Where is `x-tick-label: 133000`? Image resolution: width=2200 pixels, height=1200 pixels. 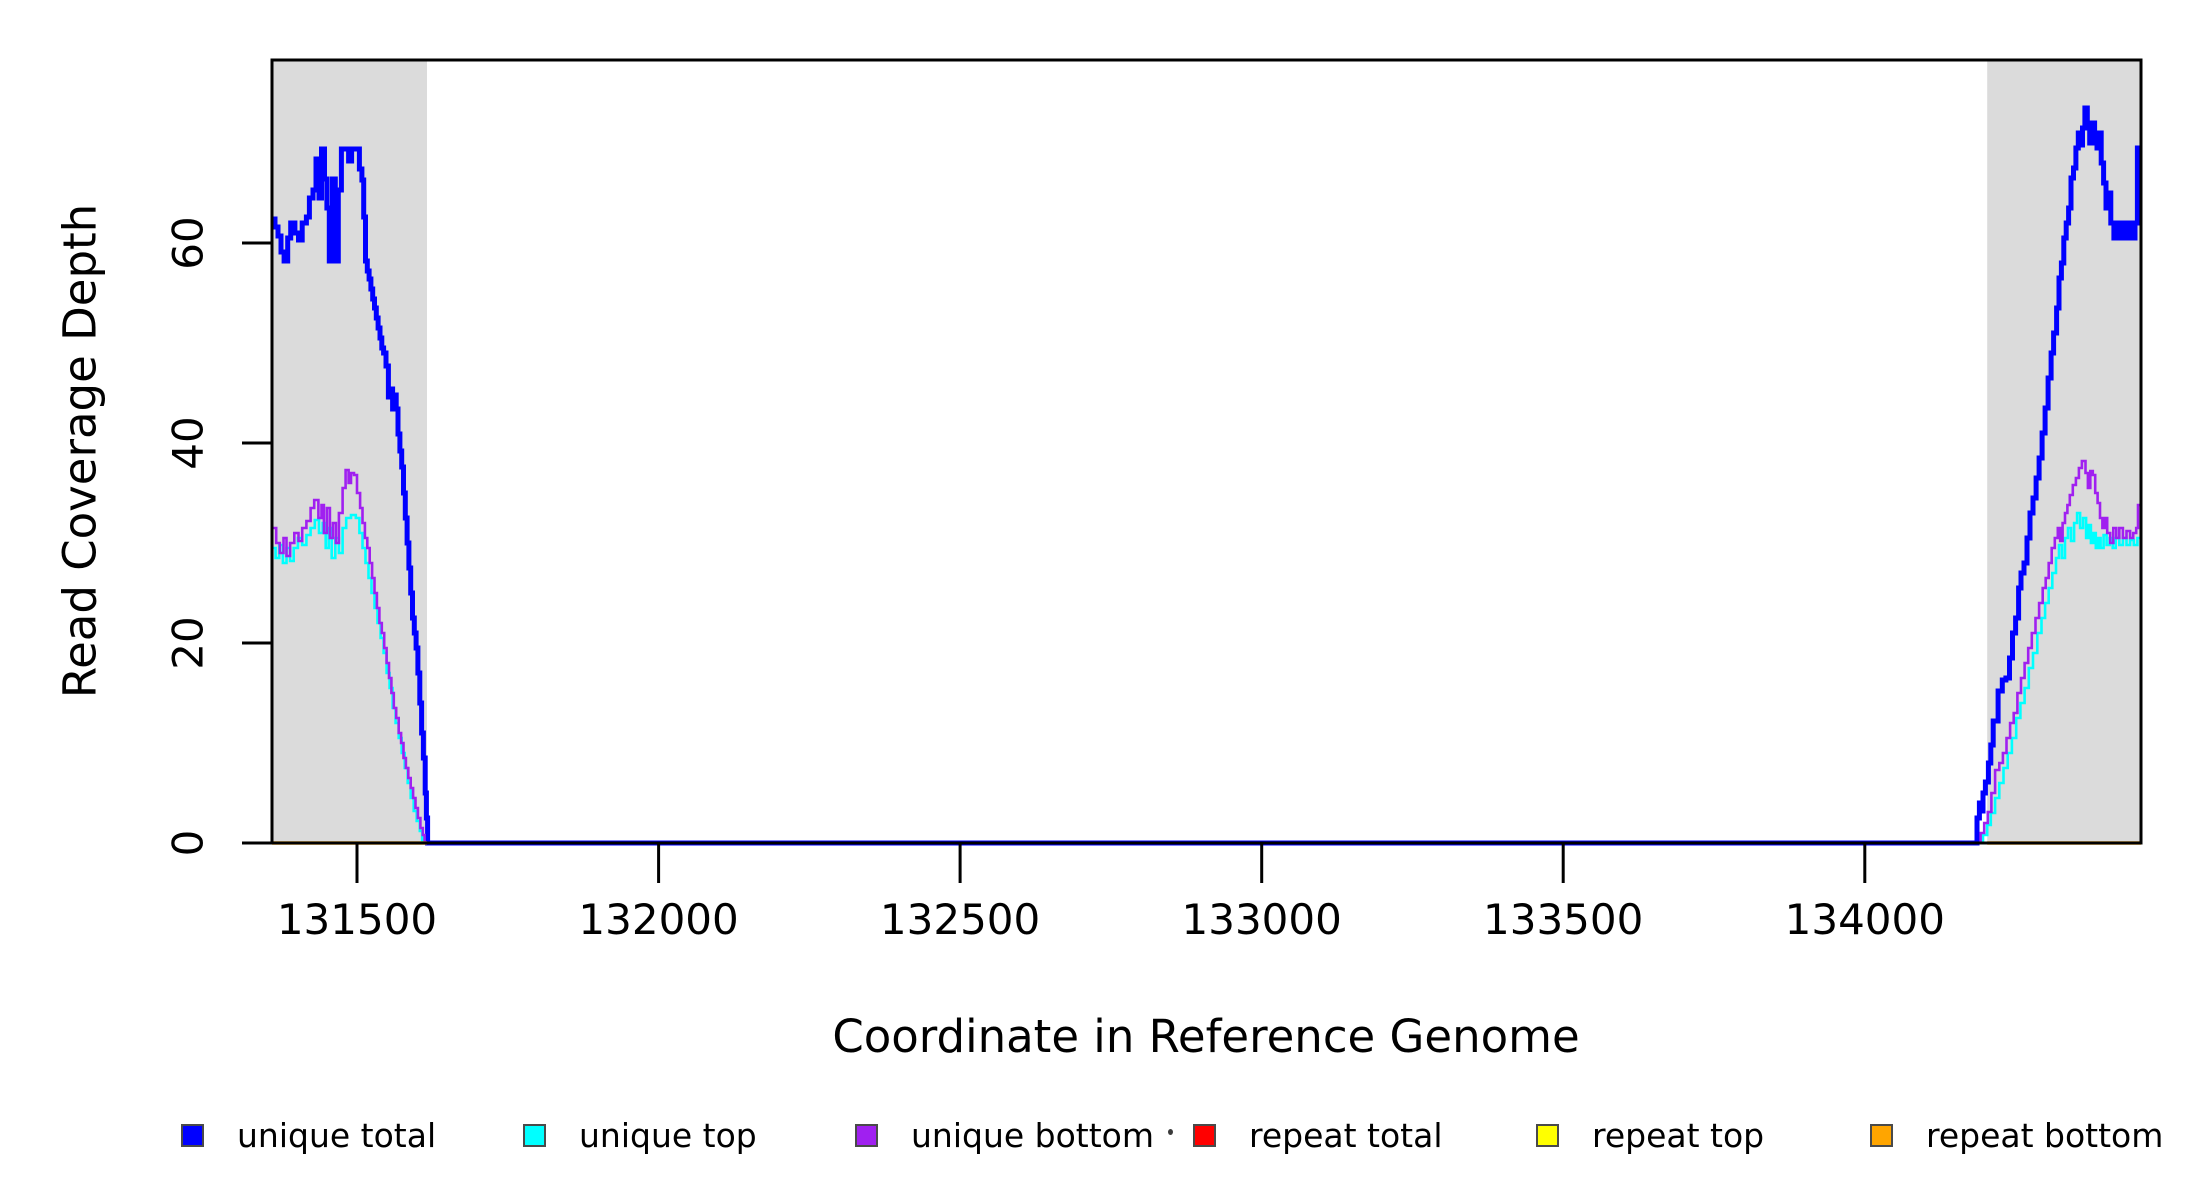
x-tick-label: 133000 is located at coordinates (1262, 919).